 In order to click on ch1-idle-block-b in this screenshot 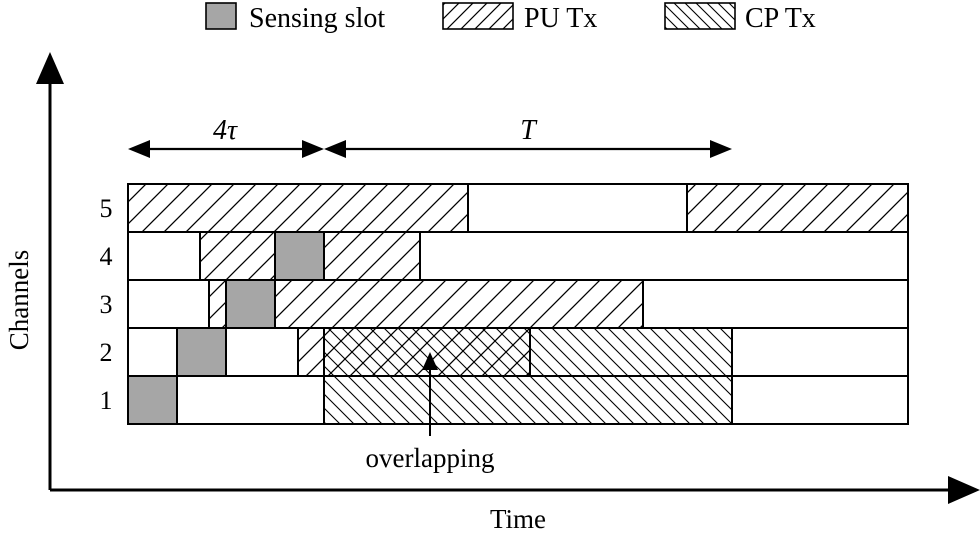, I will do `click(820, 400)`.